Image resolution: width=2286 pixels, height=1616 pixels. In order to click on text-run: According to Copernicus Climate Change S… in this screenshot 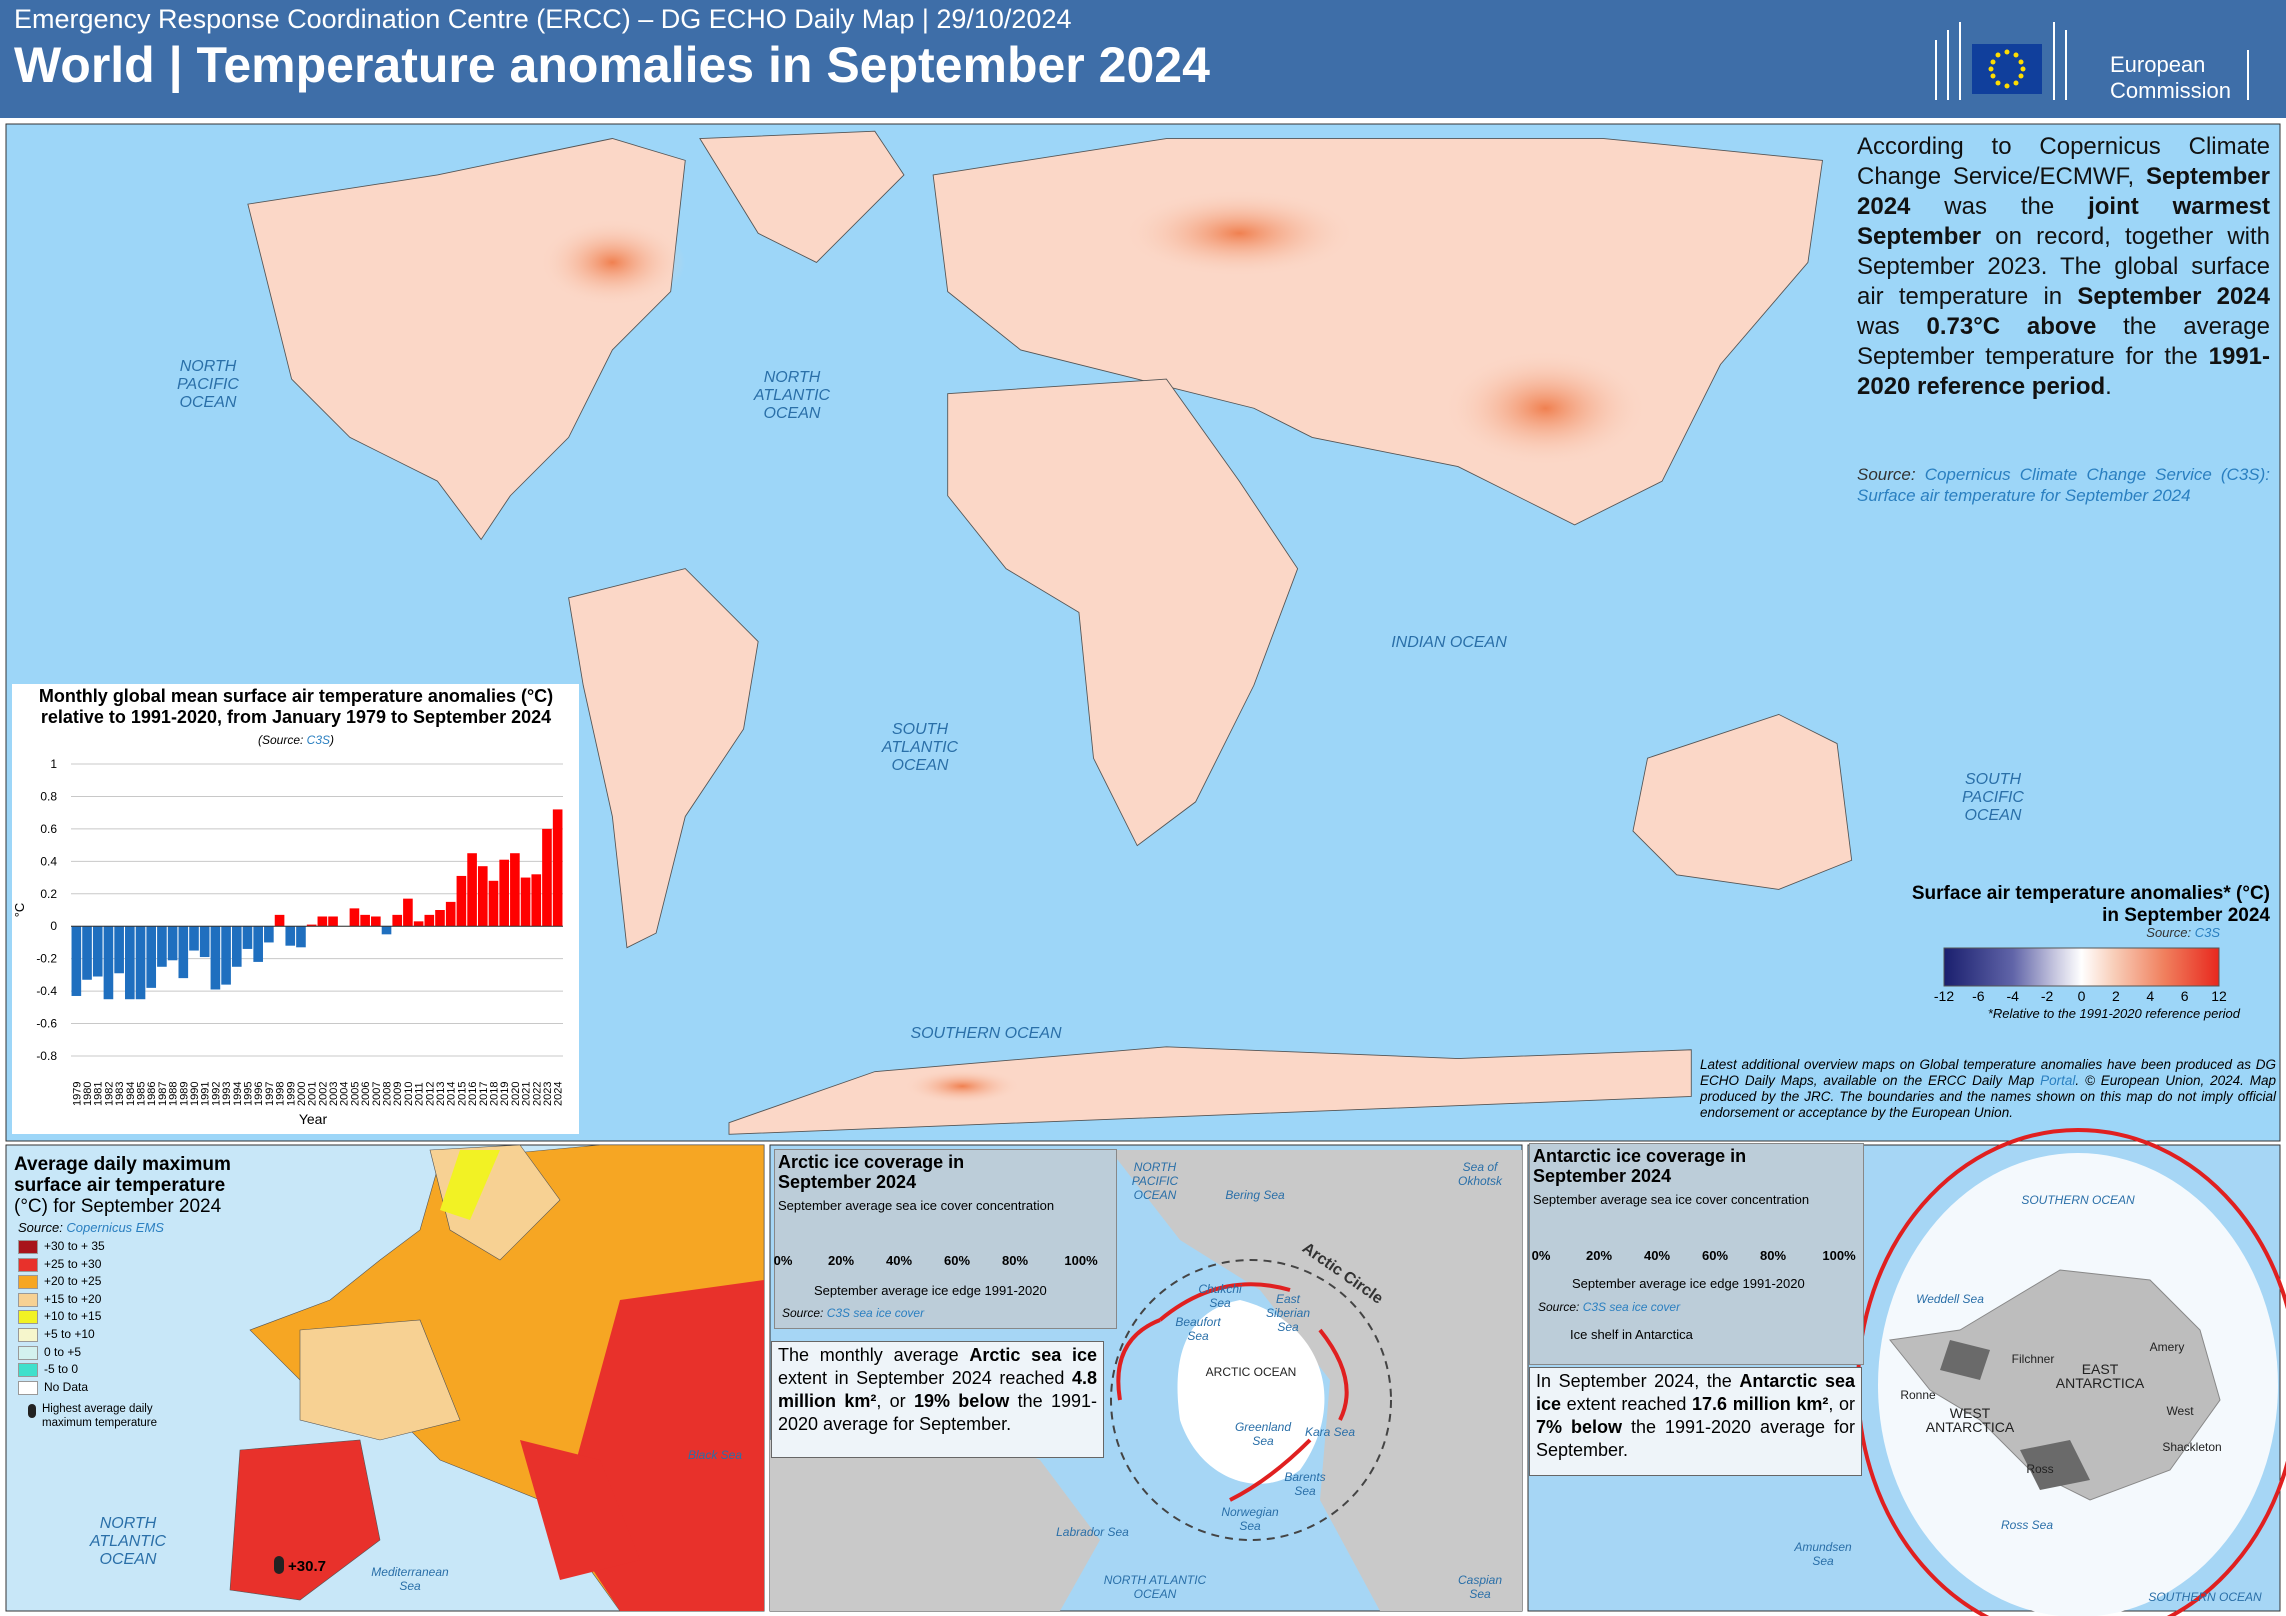, I will do `click(2063, 161)`.